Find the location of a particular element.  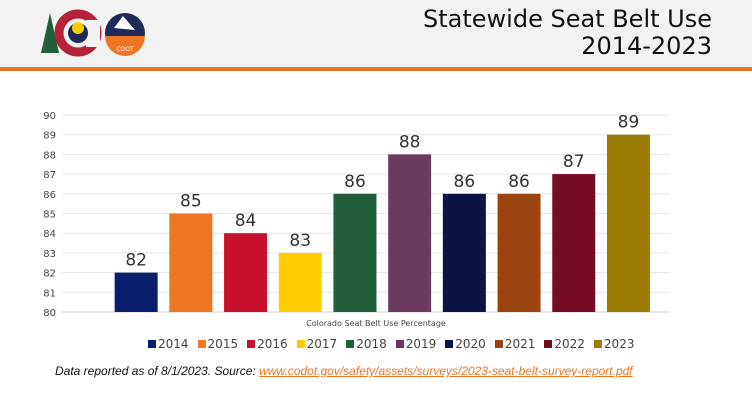

legend-label: 2023 is located at coordinates (619, 344).